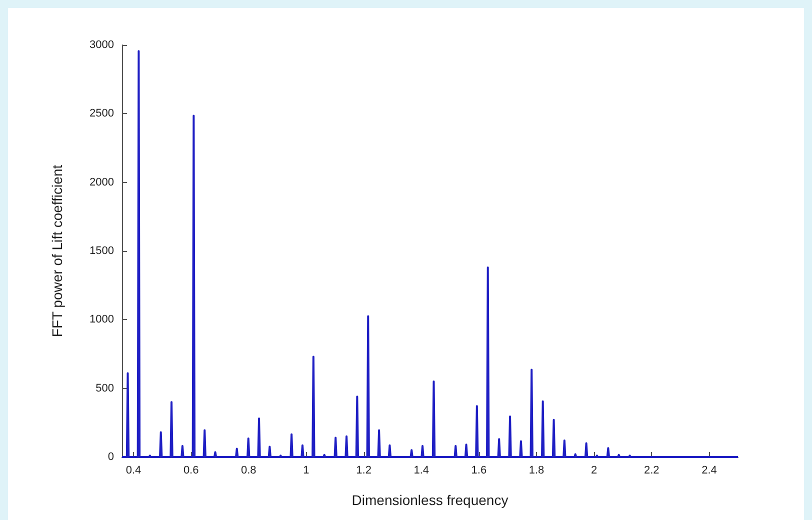 The height and width of the screenshot is (520, 812). I want to click on x-tick-label: 1.4, so click(422, 470).